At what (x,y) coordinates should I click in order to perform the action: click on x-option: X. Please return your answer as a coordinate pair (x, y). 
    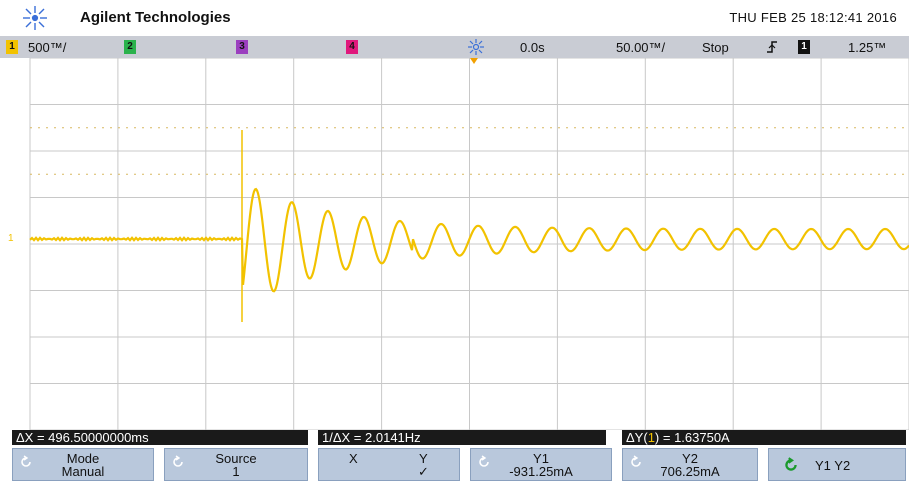
    Looking at the image, I should click on (353, 458).